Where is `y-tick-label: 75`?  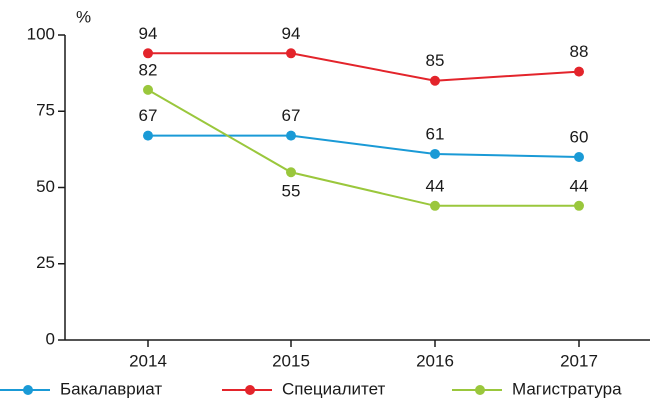 y-tick-label: 75 is located at coordinates (45, 110).